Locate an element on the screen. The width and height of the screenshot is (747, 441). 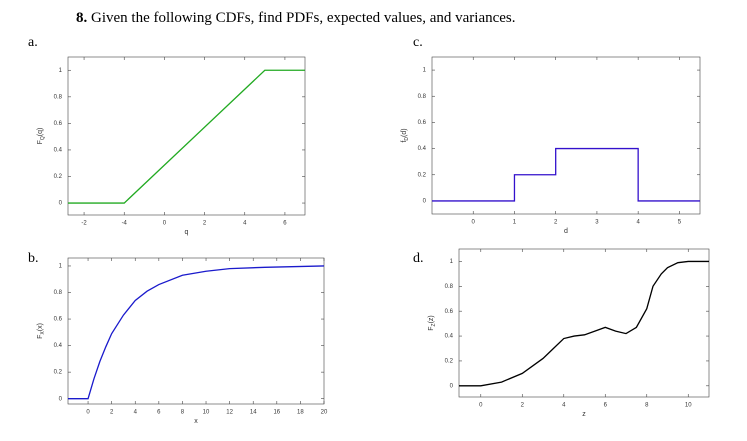
y-label-sub: X is located at coordinates (43, 333).